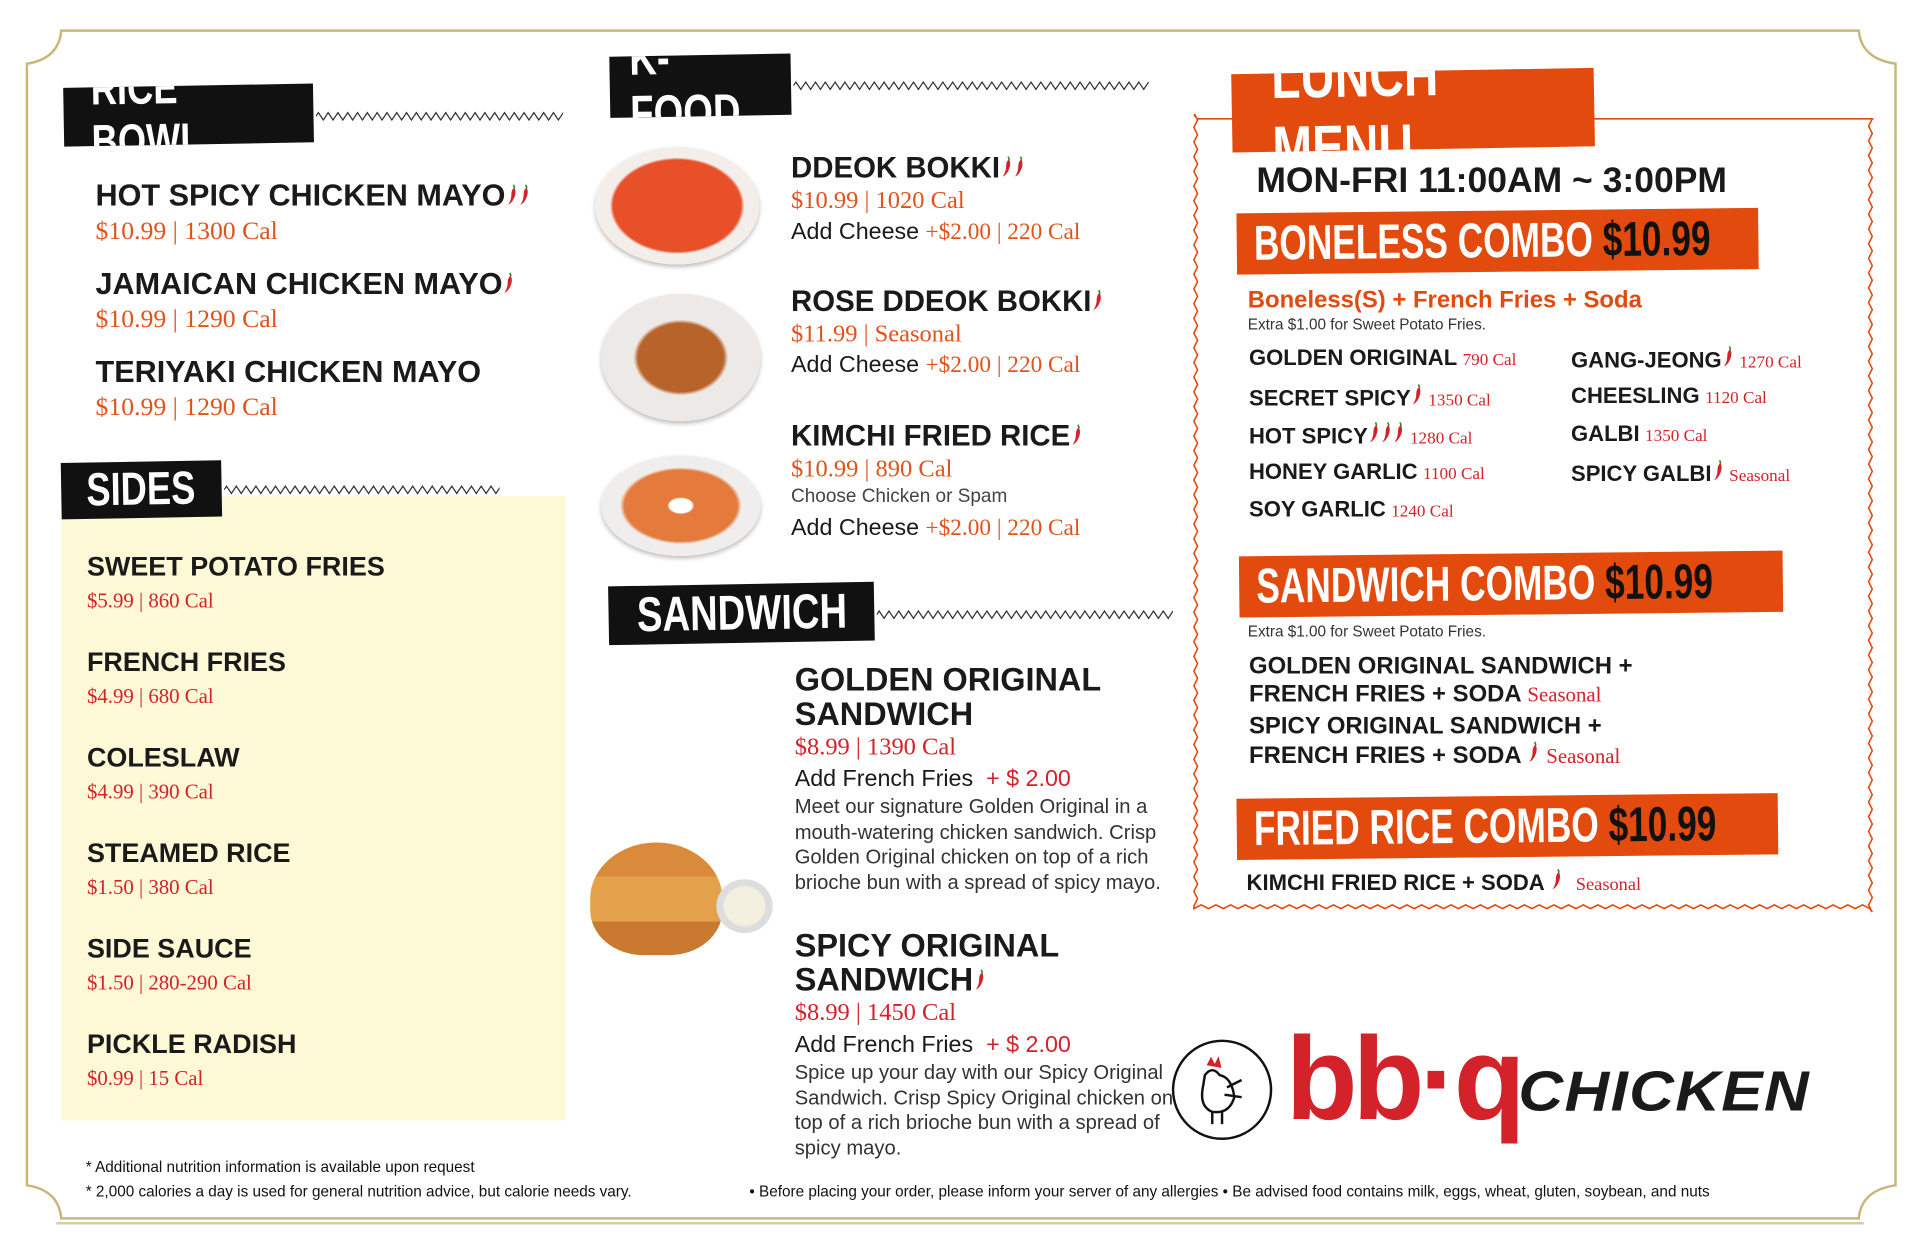 This screenshot has width=1920, height=1243. What do you see at coordinates (145, 1078) in the screenshot?
I see `side-item-price: $0.99 | 15 Cal` at bounding box center [145, 1078].